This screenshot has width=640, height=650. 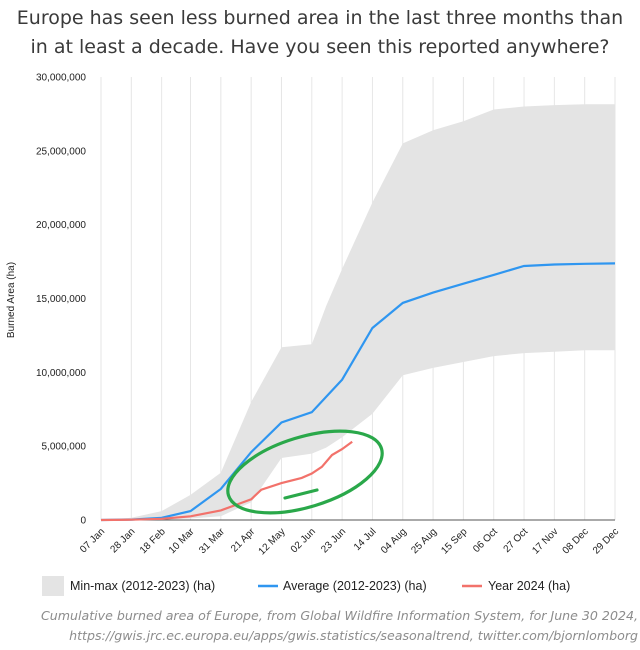 I want to click on x-tick-label: 23 Jun, so click(x=333, y=540).